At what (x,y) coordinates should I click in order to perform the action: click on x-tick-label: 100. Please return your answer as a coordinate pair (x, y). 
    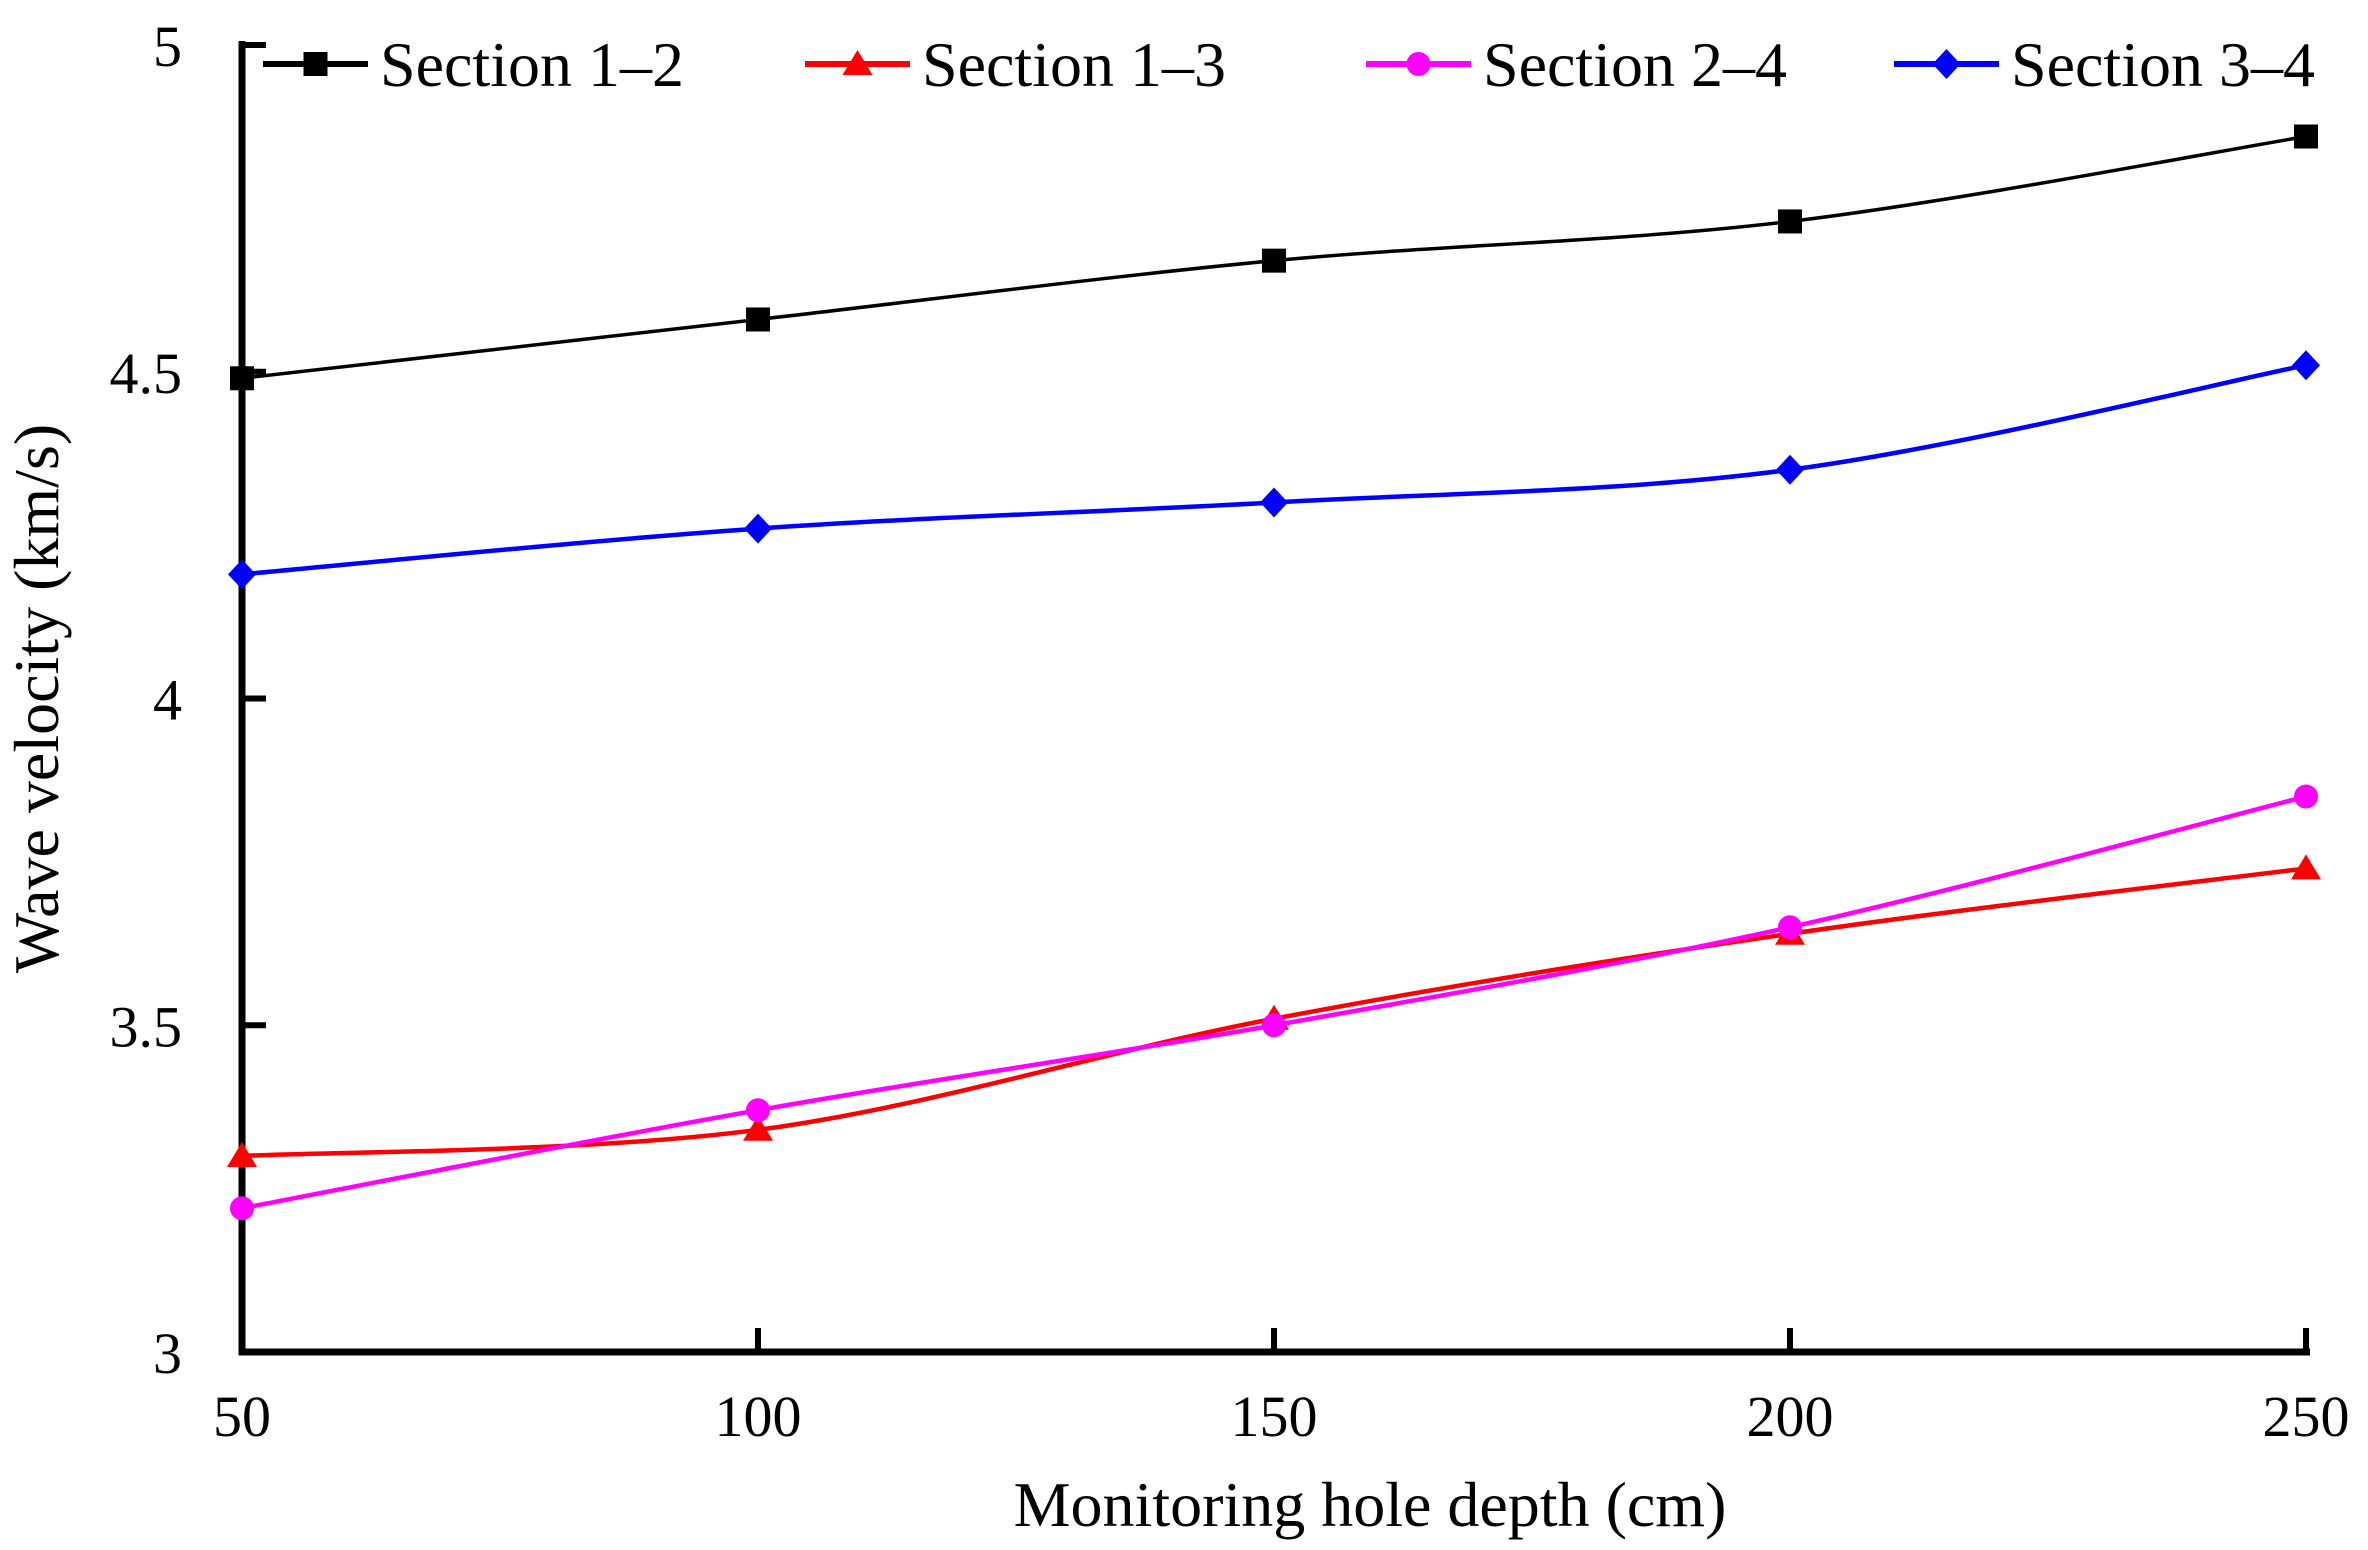
    Looking at the image, I should click on (758, 1416).